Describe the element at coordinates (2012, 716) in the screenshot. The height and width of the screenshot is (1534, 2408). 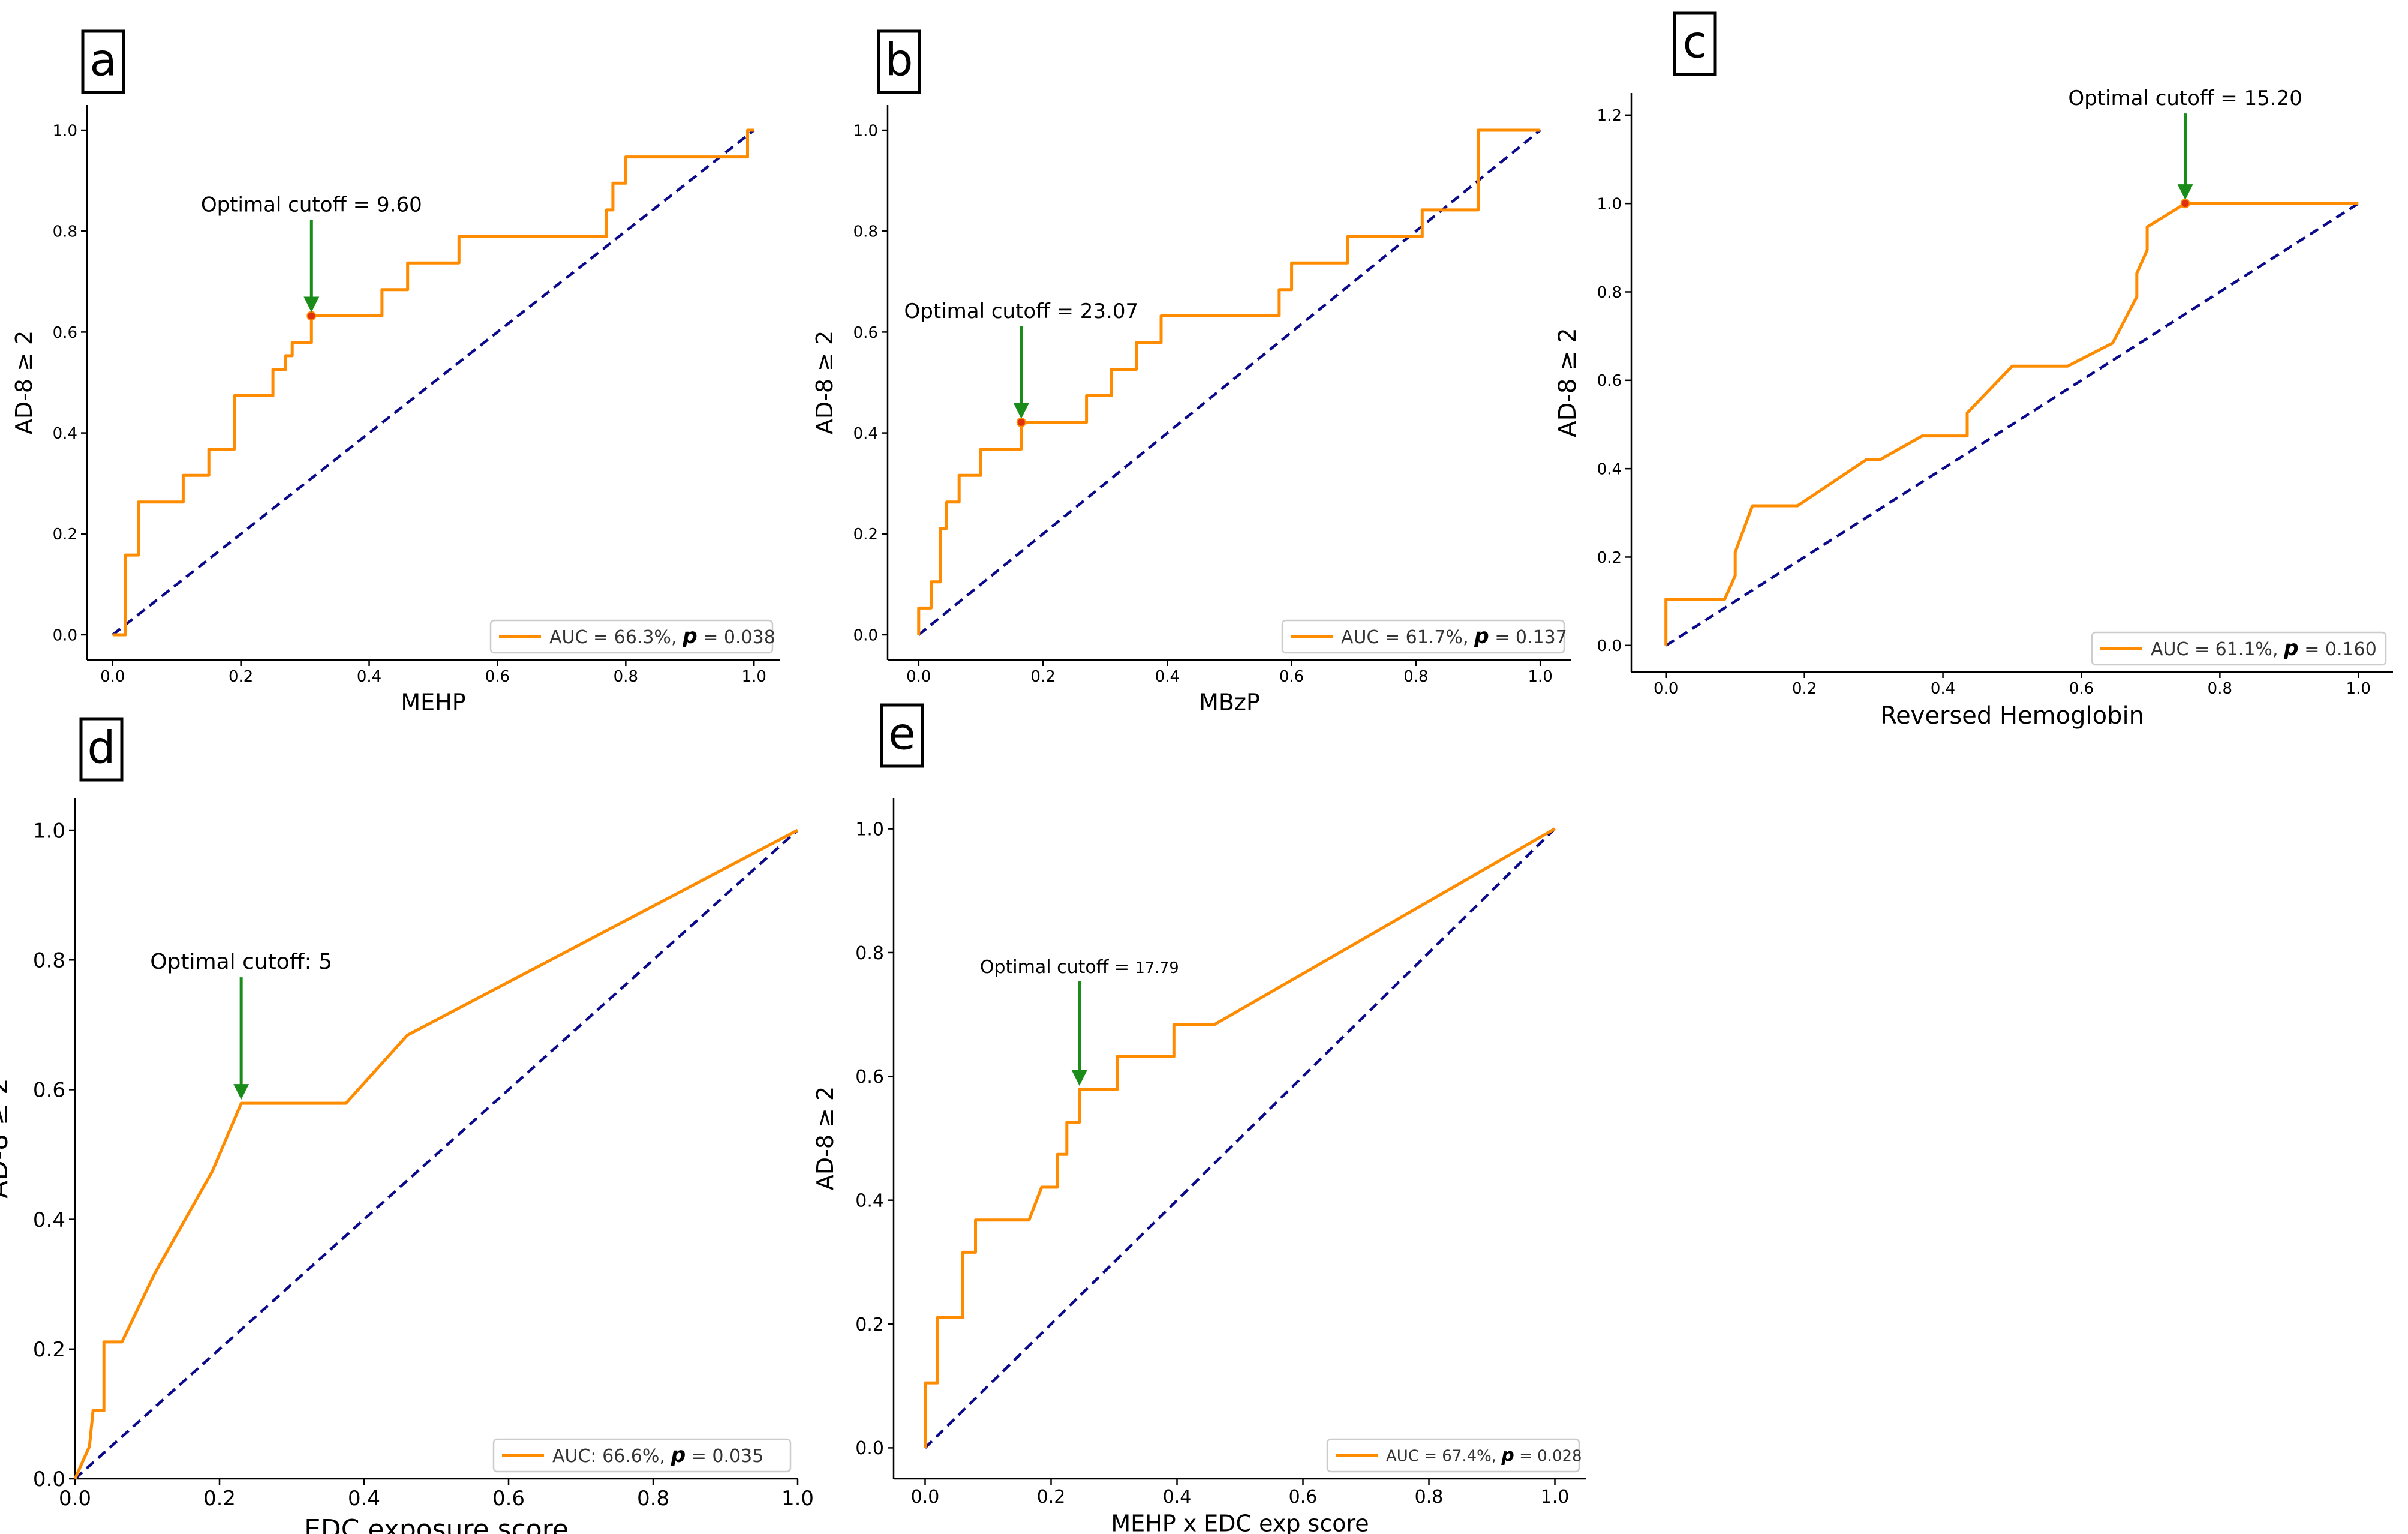
I see `x-axis-label: Reversed Hemoglobin` at that location.